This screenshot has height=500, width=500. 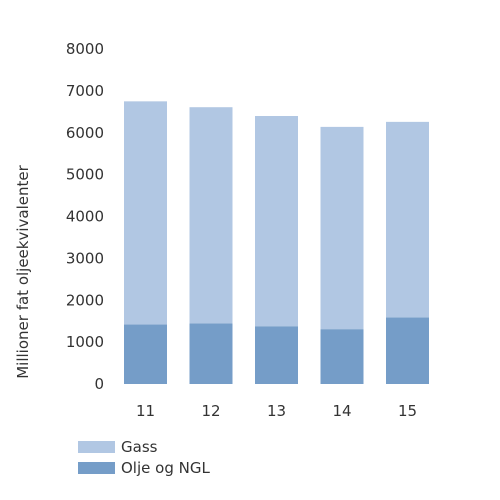 I want to click on y-tick-label: 5000, so click(x=85, y=175).